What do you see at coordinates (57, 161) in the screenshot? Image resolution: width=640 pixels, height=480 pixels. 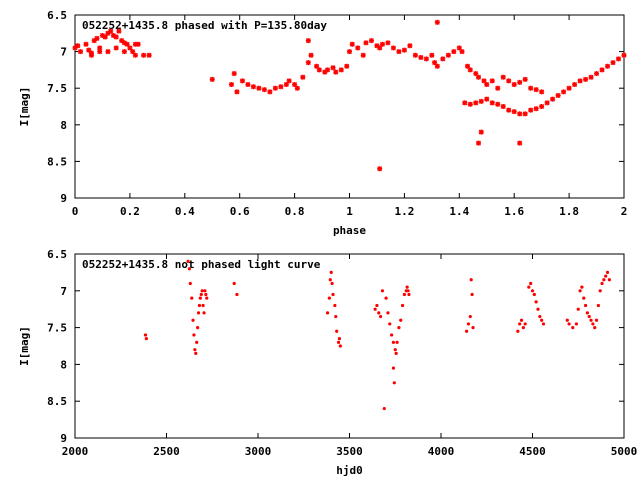 I see `y-tick-label: 8.5` at bounding box center [57, 161].